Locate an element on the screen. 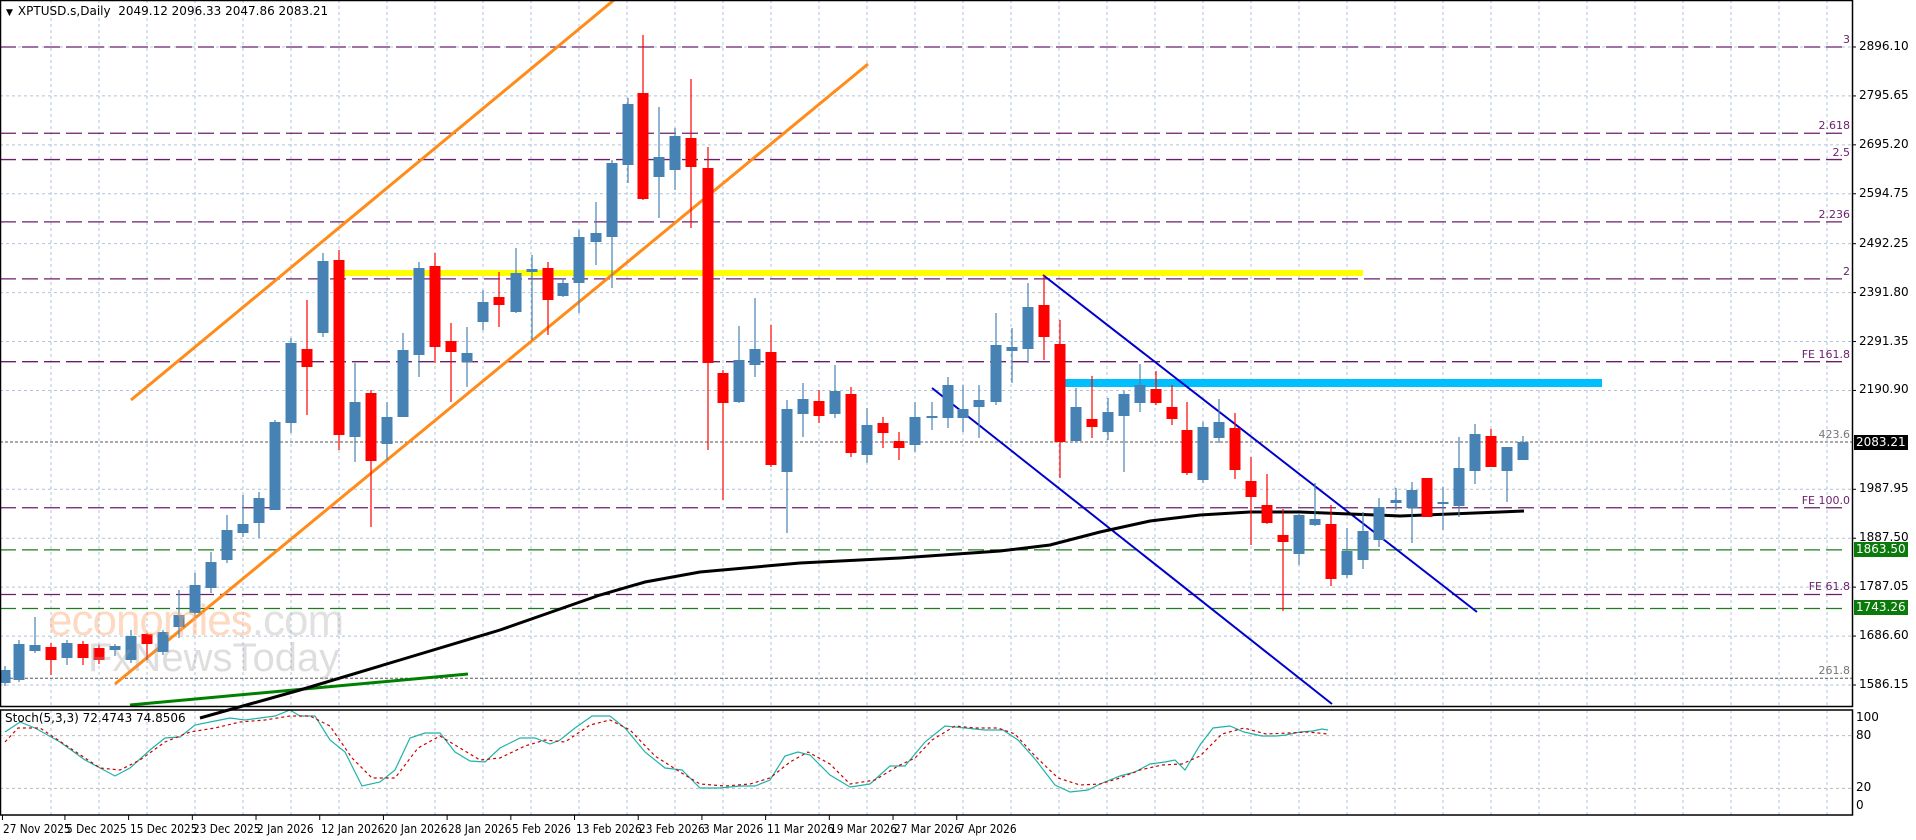 The image size is (1916, 840). price-axis-label: 1787.05 is located at coordinates (1884, 586).